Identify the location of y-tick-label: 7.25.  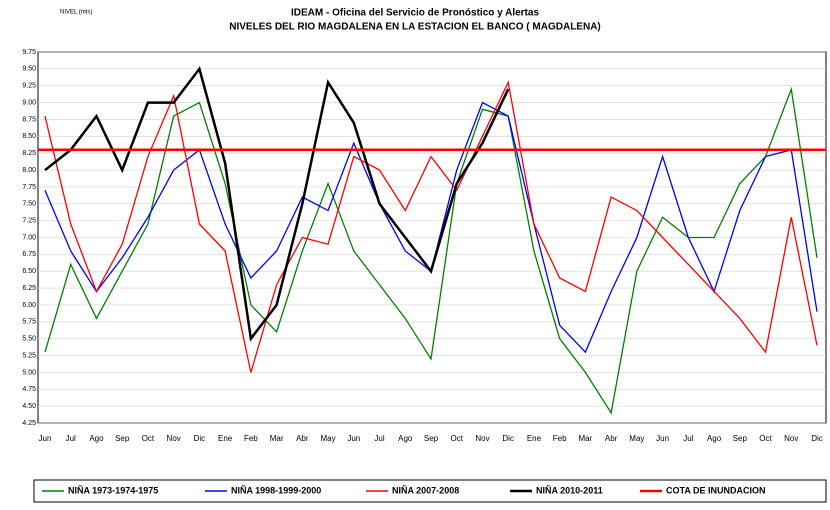
(29, 220).